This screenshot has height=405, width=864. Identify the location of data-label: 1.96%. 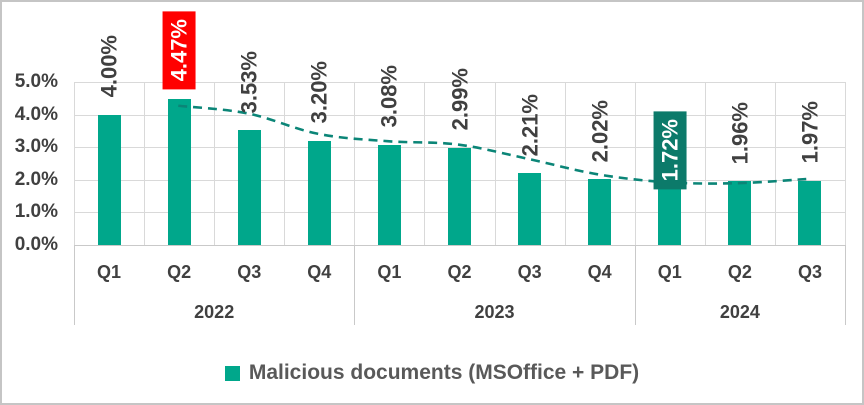
(740, 133).